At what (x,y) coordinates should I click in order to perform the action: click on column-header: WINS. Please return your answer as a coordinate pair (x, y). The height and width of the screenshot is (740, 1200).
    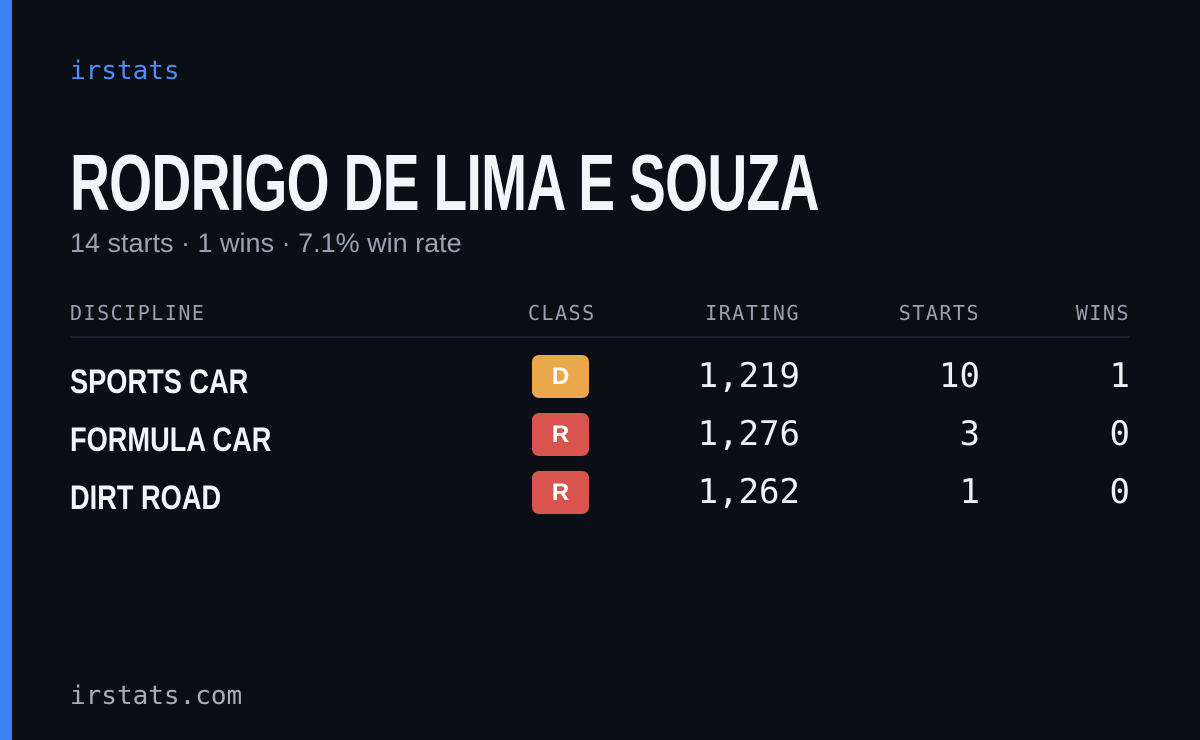
    Looking at the image, I should click on (1102, 313).